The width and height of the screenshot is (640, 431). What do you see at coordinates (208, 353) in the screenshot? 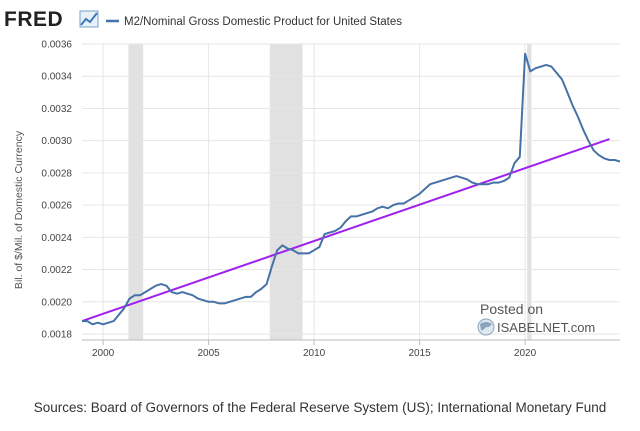
I see `x-tick-label: 2005` at bounding box center [208, 353].